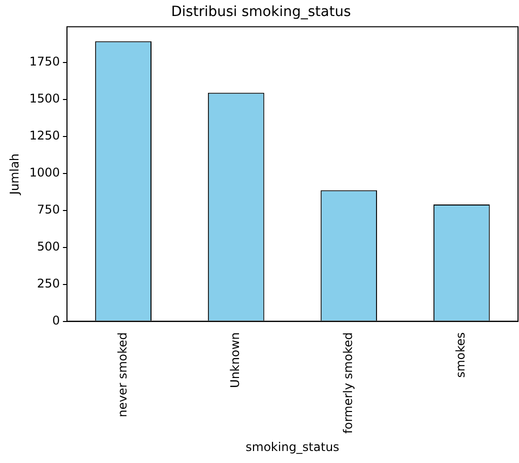 This screenshot has width=519, height=463. Describe the element at coordinates (44, 172) in the screenshot. I see `y-tick-label: 1000` at that location.